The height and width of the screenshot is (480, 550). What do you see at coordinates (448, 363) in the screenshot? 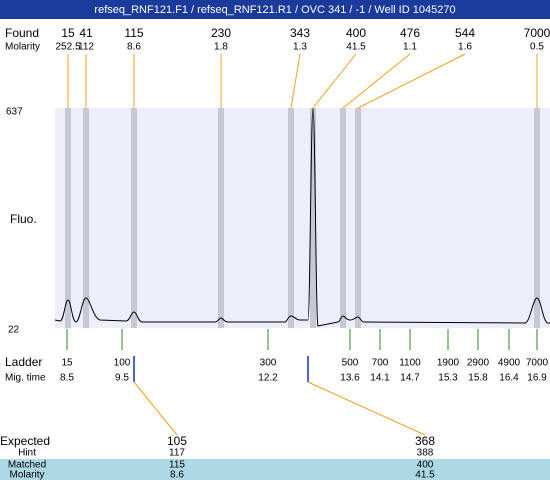
I see `ladder-size: 1900` at bounding box center [448, 363].